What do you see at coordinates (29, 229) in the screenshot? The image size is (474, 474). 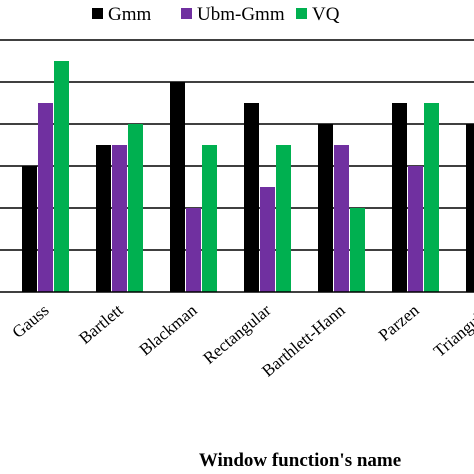 I see `bar-gmm-gauss` at bounding box center [29, 229].